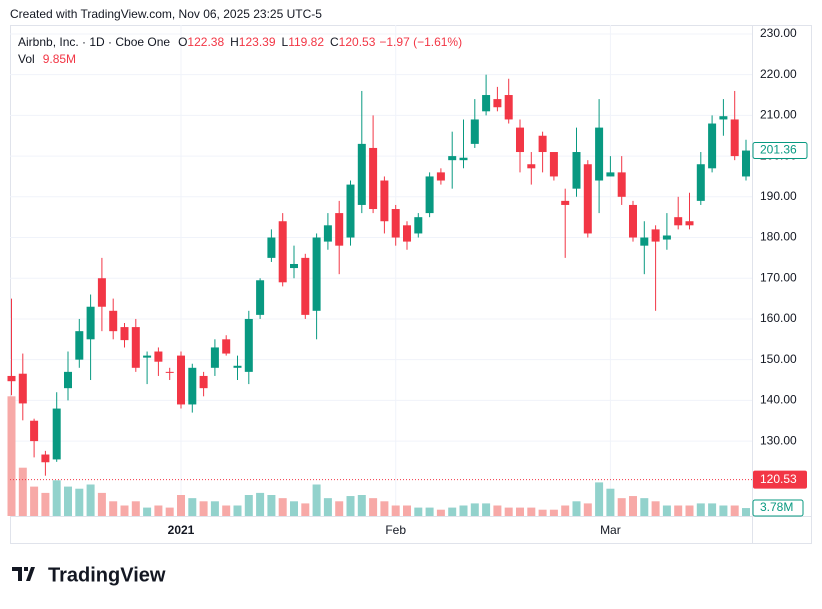 The width and height of the screenshot is (822, 609). I want to click on legend-key: L, so click(285, 42).